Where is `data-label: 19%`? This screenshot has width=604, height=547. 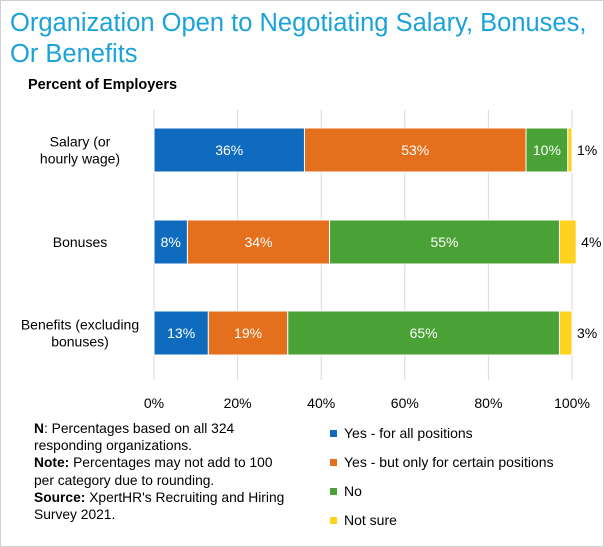
data-label: 19% is located at coordinates (248, 333).